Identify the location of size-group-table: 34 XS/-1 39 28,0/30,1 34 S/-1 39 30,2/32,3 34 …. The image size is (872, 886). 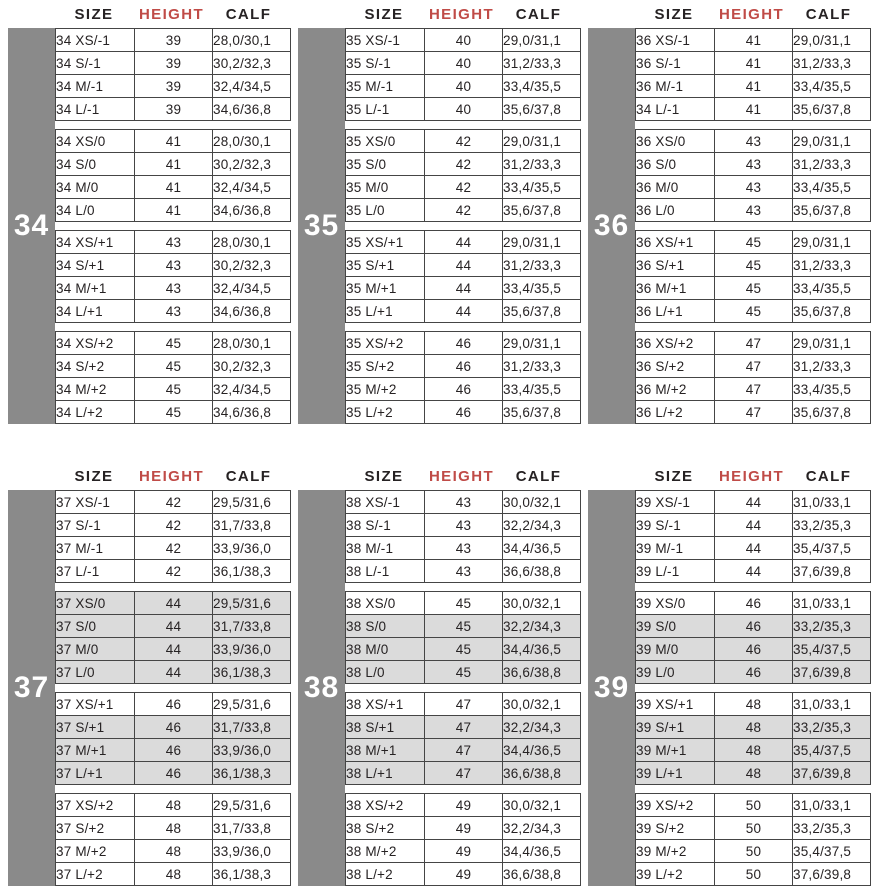
(173, 74).